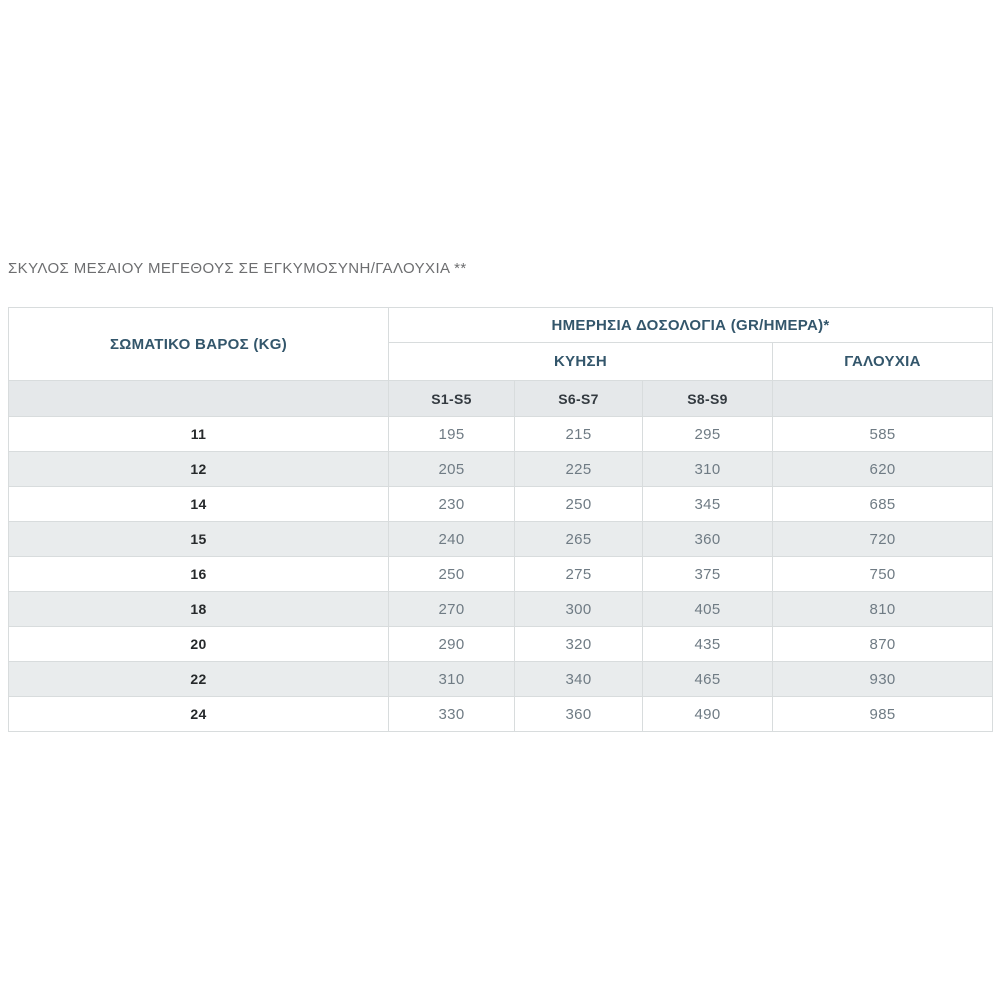 This screenshot has width=1000, height=1000. What do you see at coordinates (578, 609) in the screenshot?
I see `dose-cell-s6-s7: 300` at bounding box center [578, 609].